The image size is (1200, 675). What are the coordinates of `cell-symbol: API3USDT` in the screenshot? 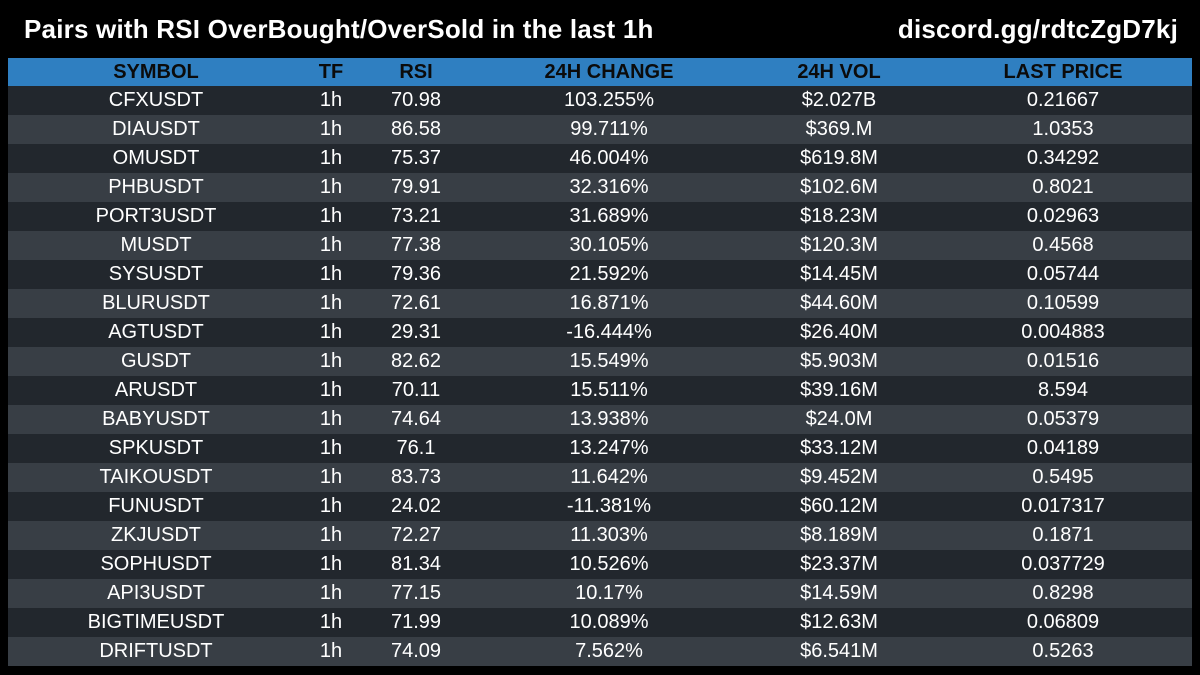 It's located at (156, 593).